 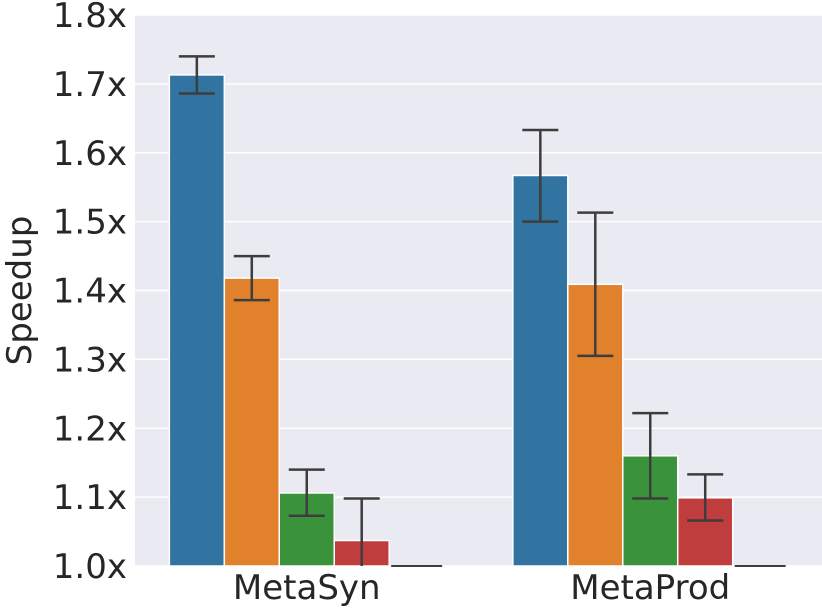 What do you see at coordinates (650, 588) in the screenshot?
I see `x-tick-label: MetaProd` at bounding box center [650, 588].